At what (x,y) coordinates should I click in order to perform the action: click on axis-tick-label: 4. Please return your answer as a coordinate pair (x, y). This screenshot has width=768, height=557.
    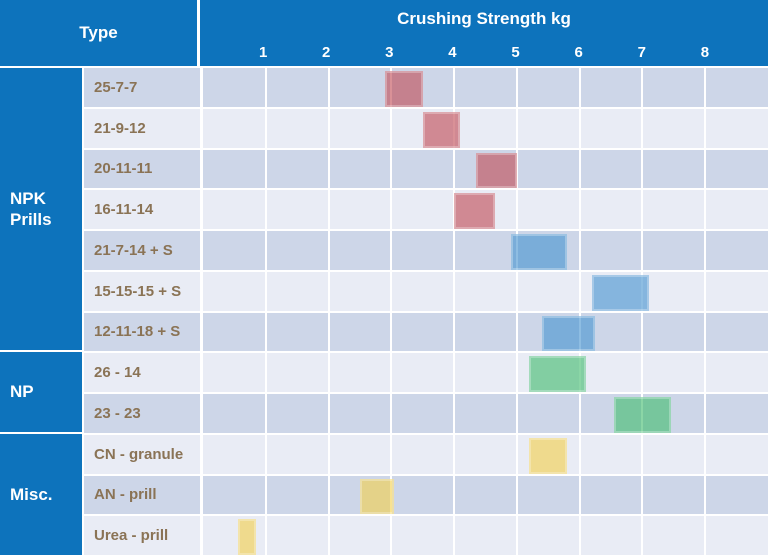
    Looking at the image, I should click on (452, 52).